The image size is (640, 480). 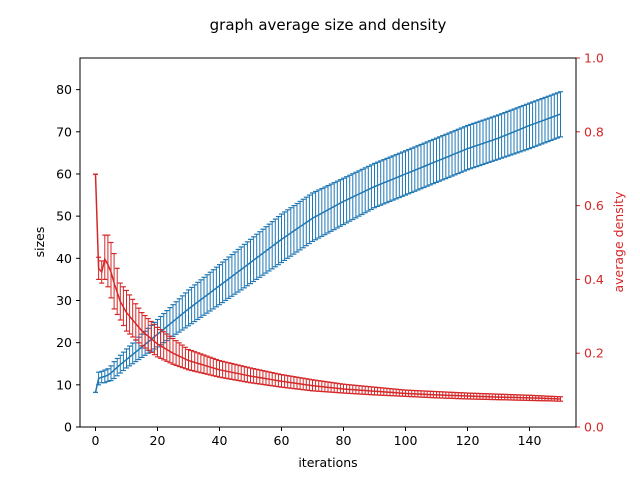 I want to click on y-left-tick-label: 40, so click(x=64, y=258).